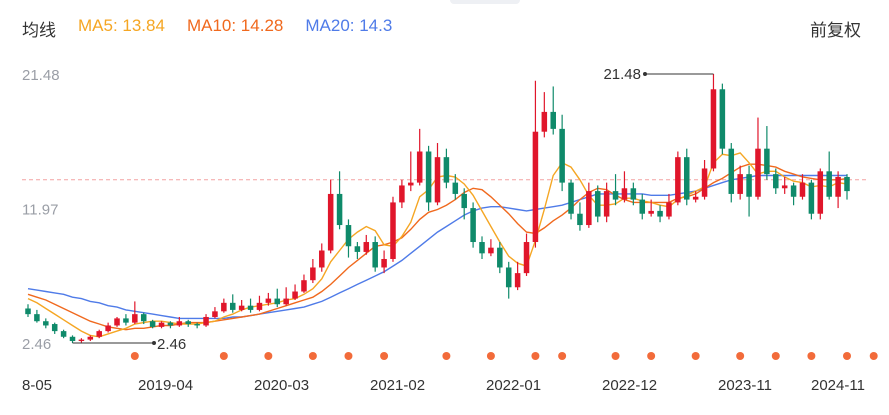 This screenshot has width=889, height=415. I want to click on max-annotation-label: 21.48, so click(622, 74).